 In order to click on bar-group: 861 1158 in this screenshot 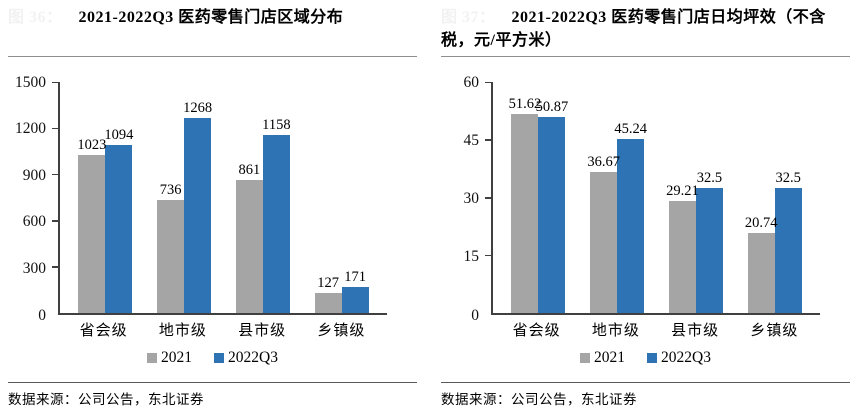, I will do `click(263, 197)`.